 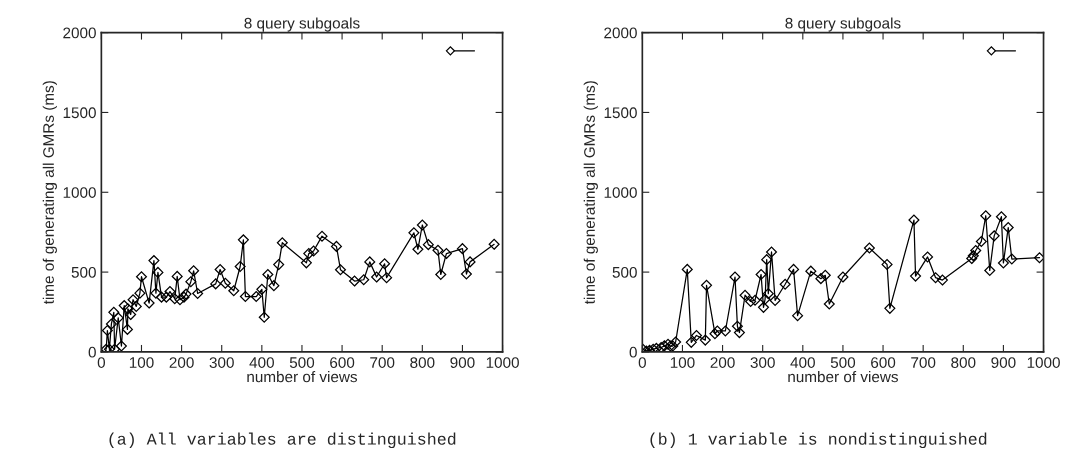 What do you see at coordinates (818, 440) in the screenshot?
I see `text: (b) 1 variable is nondistinguished` at bounding box center [818, 440].